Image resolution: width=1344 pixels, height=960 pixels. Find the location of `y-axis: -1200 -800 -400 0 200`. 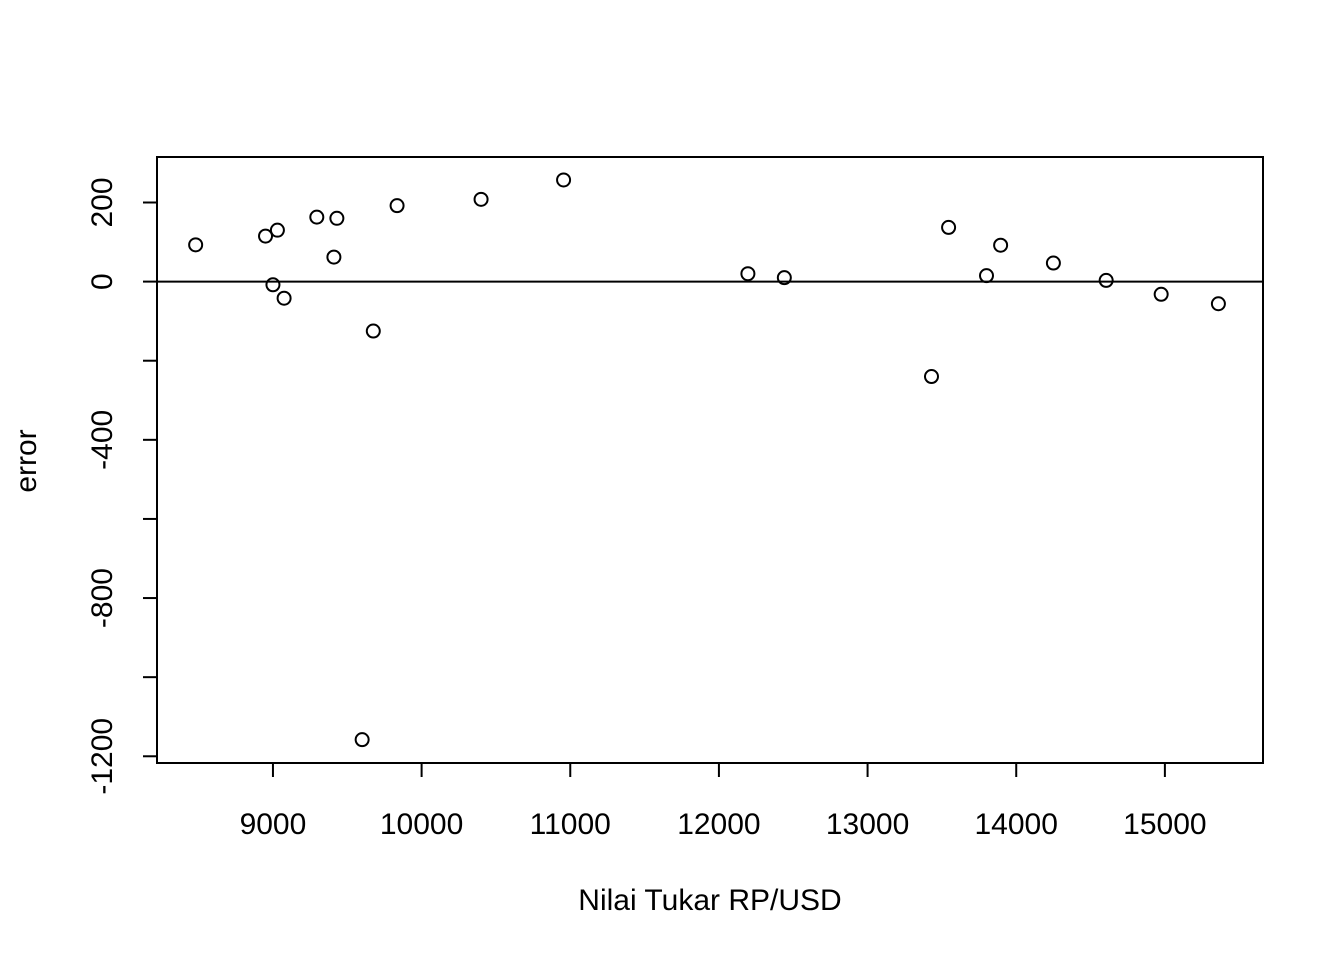

y-axis: -1200 -800 -400 0 200 is located at coordinates (122, 486).